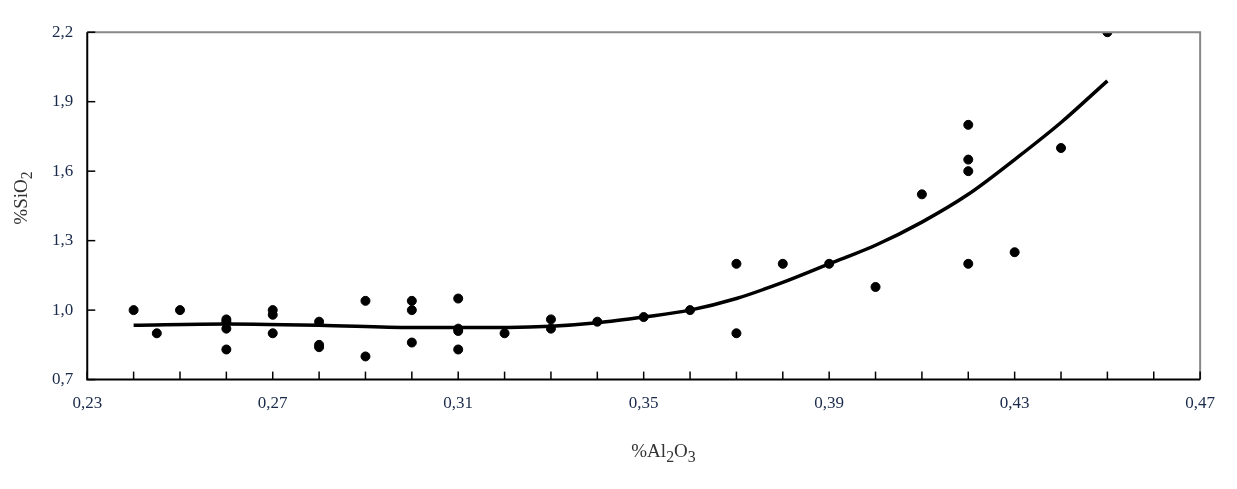 Image resolution: width=1237 pixels, height=489 pixels. Describe the element at coordinates (458, 403) in the screenshot. I see `x-tick-label: 0,31` at that location.